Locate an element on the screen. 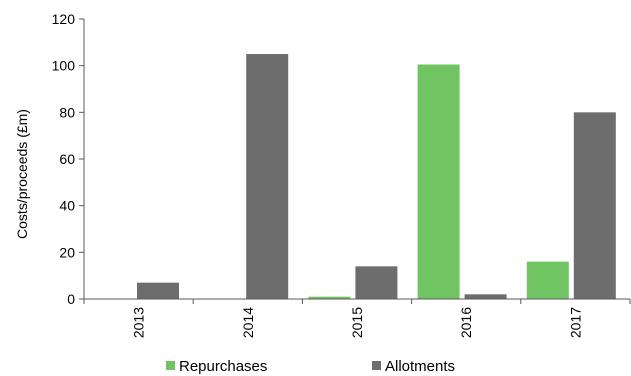 The height and width of the screenshot is (376, 631). y-tick-label-120: 120 is located at coordinates (64, 19).